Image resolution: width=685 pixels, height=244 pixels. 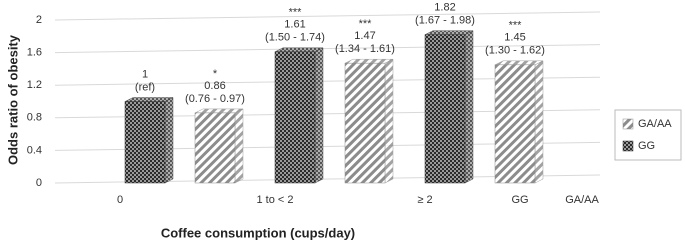 I want to click on ci-label: (1.67 - 1.98), so click(x=445, y=21).